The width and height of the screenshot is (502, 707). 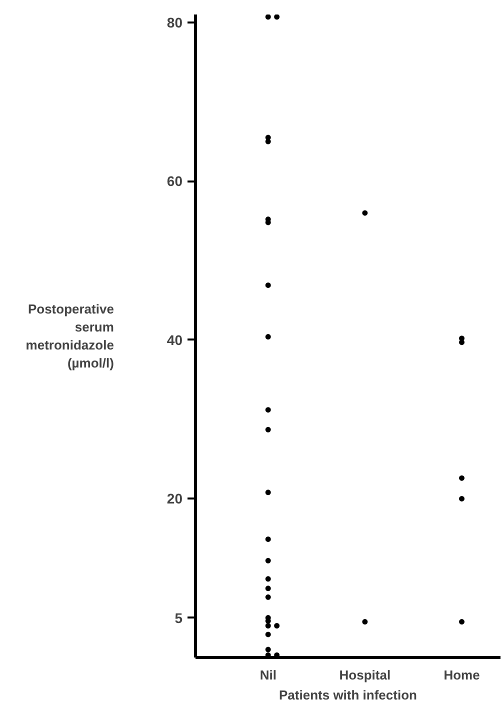 I want to click on x-axis-title: Patients with infection, so click(x=348, y=695).